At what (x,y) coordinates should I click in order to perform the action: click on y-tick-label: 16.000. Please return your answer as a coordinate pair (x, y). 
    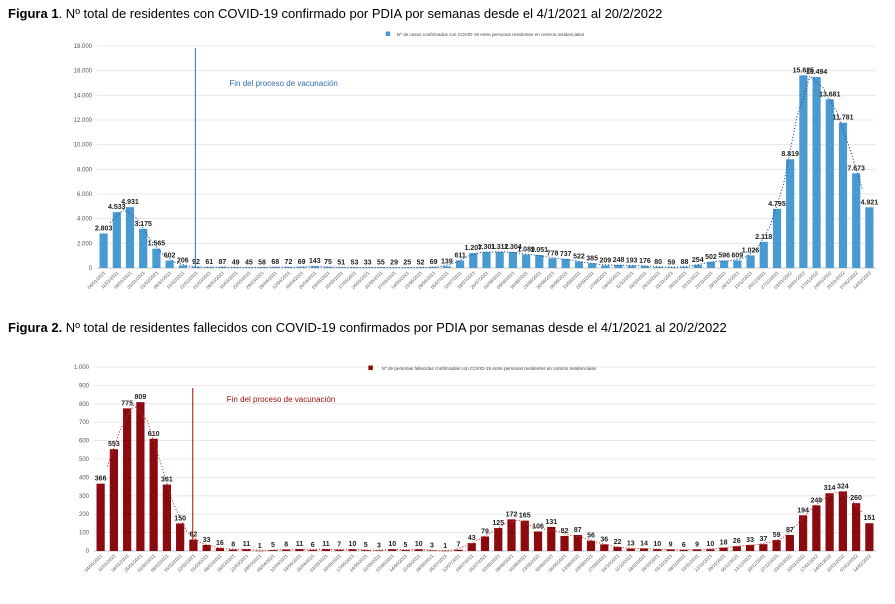
    Looking at the image, I should click on (83, 72).